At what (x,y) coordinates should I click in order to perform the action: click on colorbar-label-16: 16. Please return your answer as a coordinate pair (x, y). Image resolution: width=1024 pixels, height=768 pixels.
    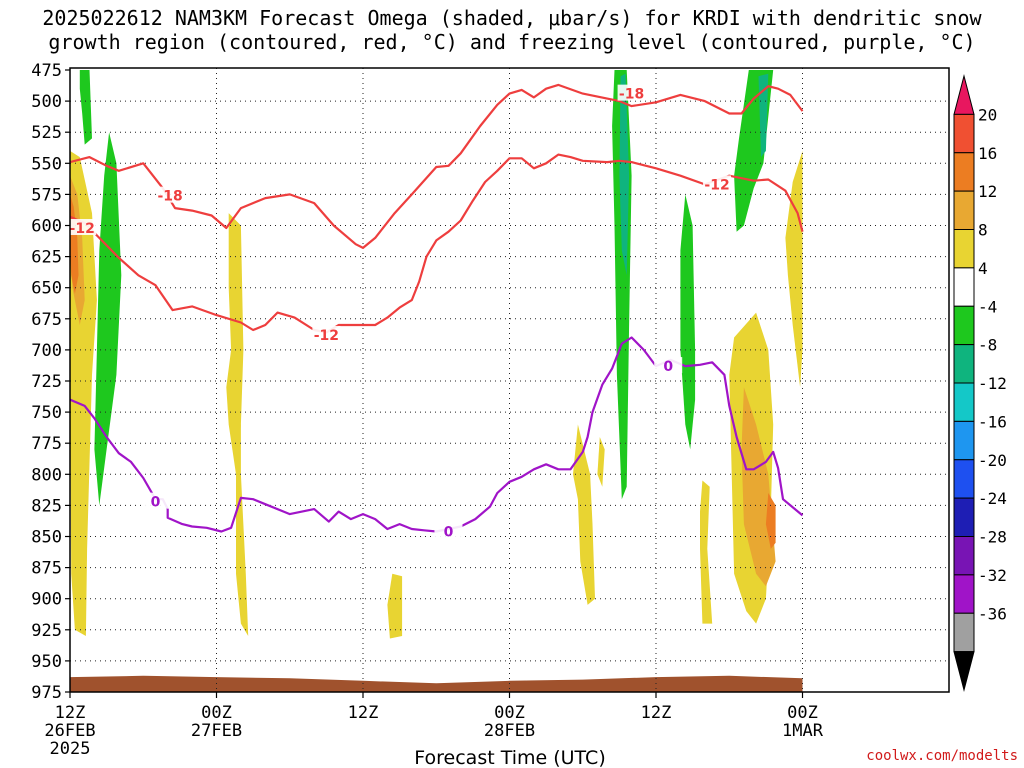
    Looking at the image, I should click on (987, 153).